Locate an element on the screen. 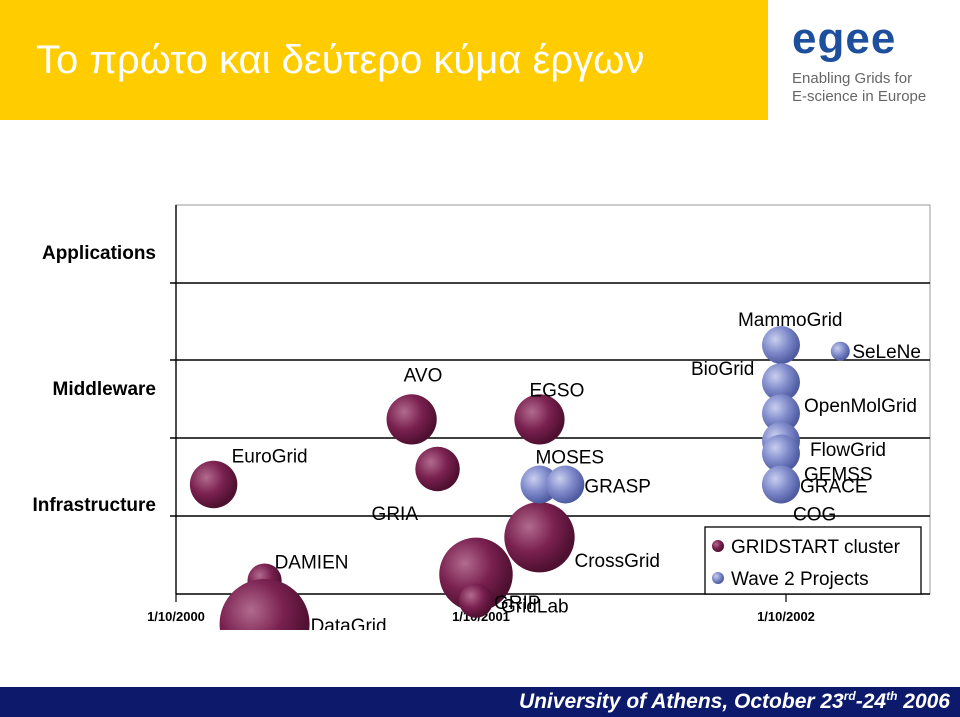 The width and height of the screenshot is (960, 717). footer-mid: -24 is located at coordinates (871, 701).